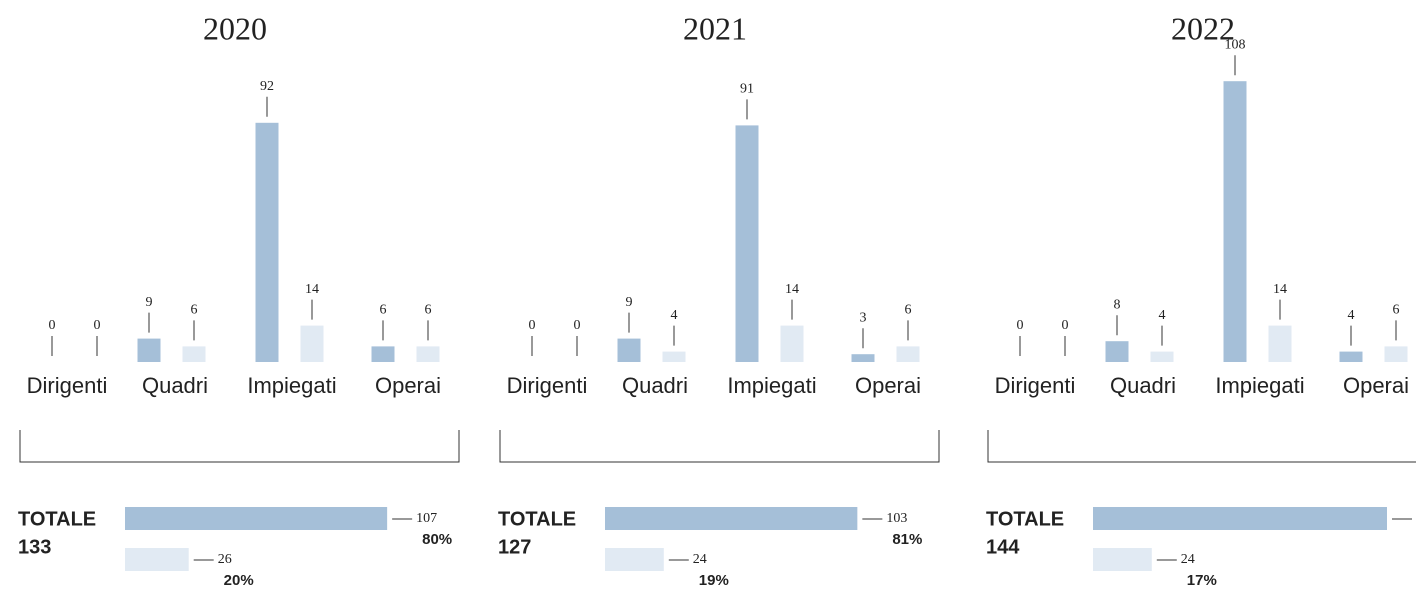 Image resolution: width=1416 pixels, height=589 pixels. What do you see at coordinates (863, 317) in the screenshot?
I see `value-label: 3` at bounding box center [863, 317].